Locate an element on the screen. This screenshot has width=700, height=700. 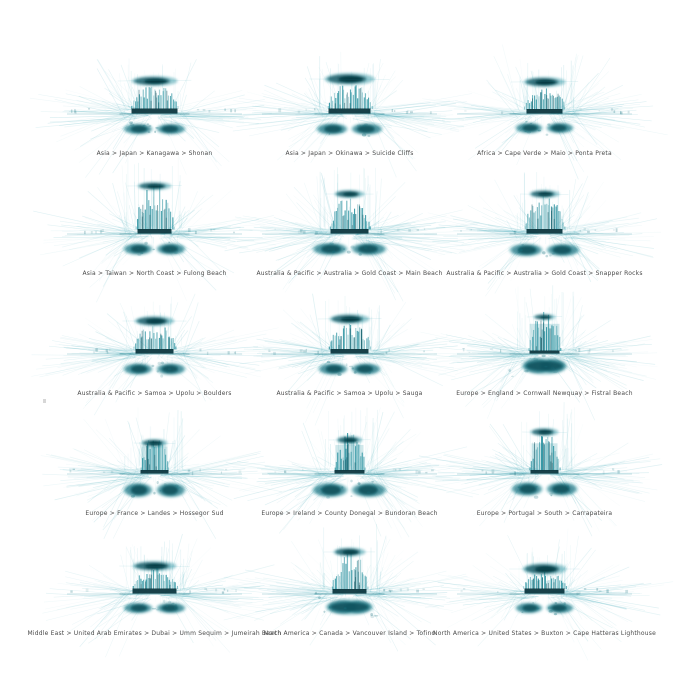
viz-panel: Asia > Japan > Okinawa > Suicide Cliffs is located at coordinates (345, 114).